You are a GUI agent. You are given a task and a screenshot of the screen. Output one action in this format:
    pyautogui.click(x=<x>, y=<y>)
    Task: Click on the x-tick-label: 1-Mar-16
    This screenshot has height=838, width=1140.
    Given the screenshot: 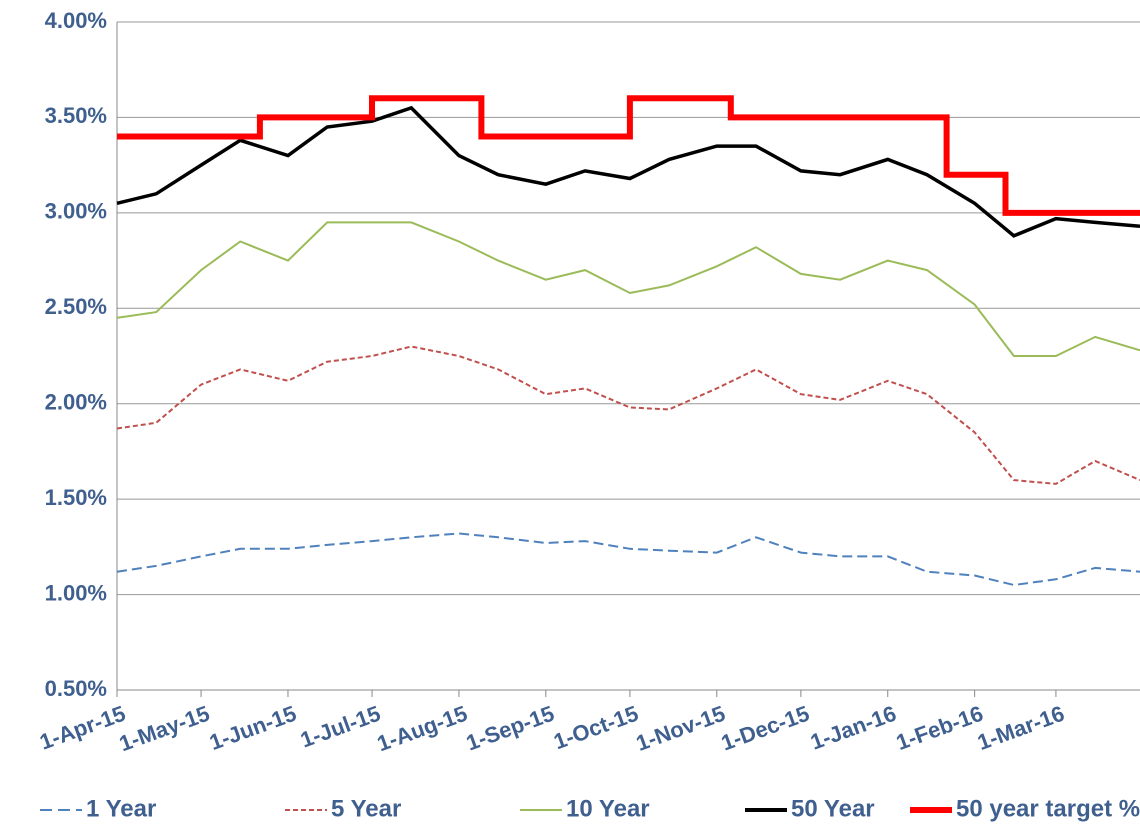 What is the action you would take?
    pyautogui.click(x=1021, y=728)
    